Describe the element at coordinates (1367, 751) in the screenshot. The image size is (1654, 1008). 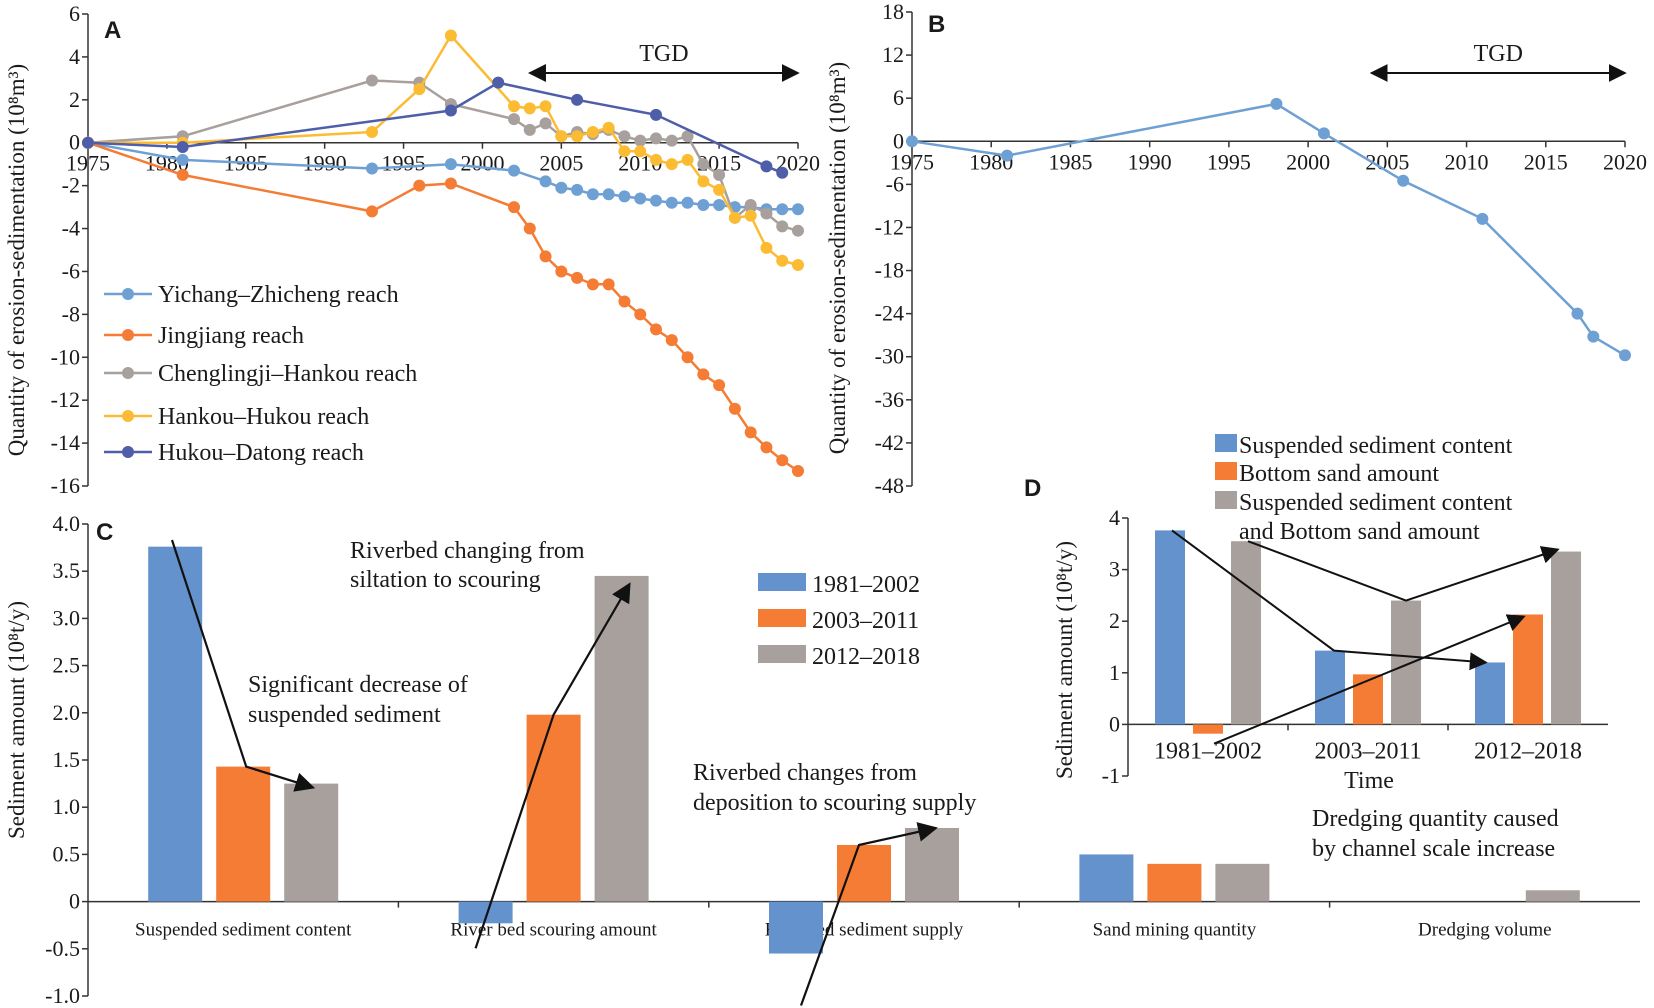
I see `category-label: 2003–2011` at that location.